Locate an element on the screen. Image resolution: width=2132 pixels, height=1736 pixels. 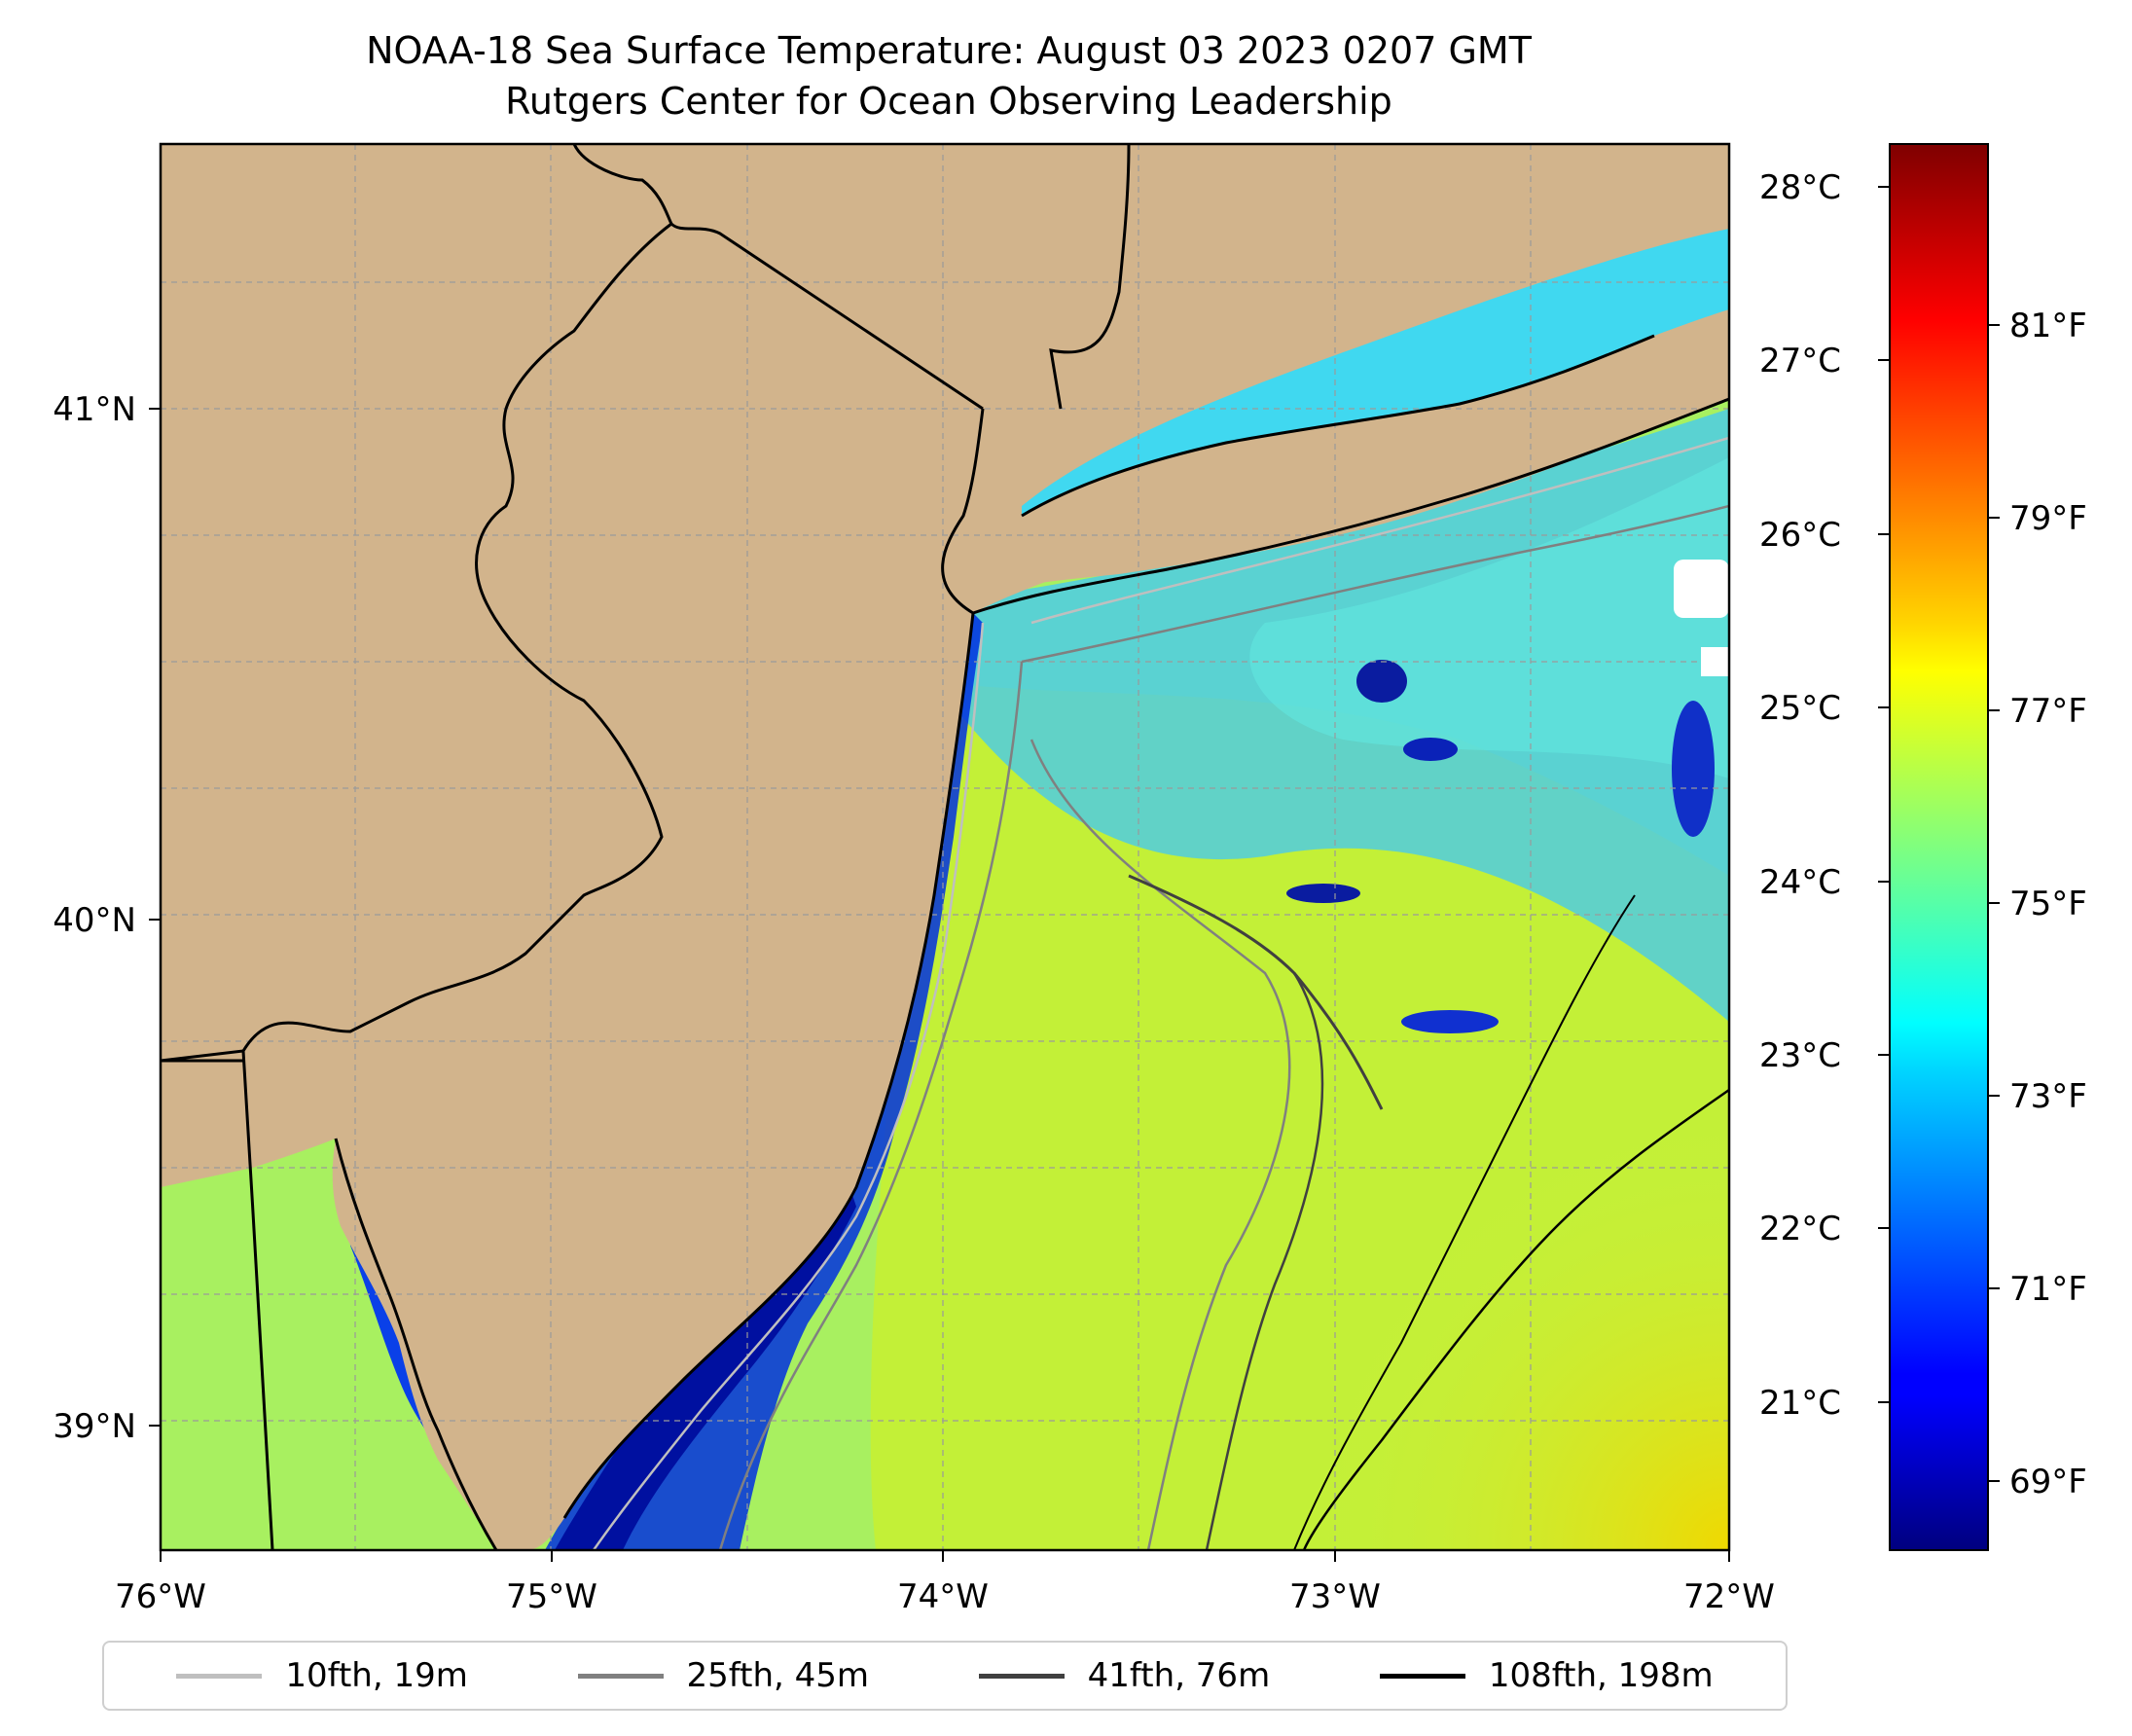
fahrenheit-tick-label: 71°F is located at coordinates (2048, 1290).